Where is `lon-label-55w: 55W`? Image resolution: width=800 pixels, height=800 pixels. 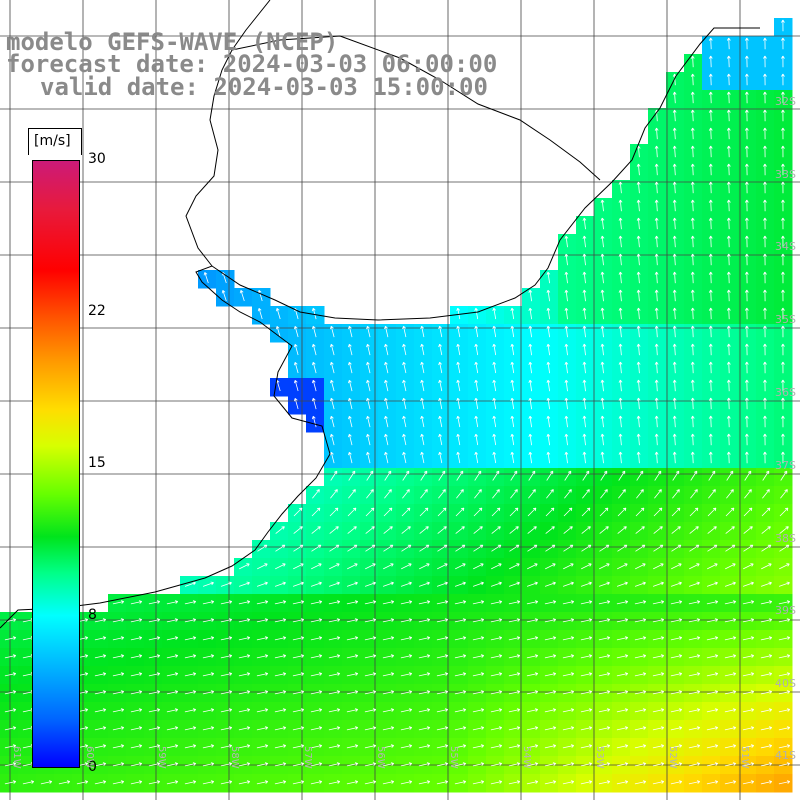
lon-label-55w: 55W is located at coordinates (453, 757).